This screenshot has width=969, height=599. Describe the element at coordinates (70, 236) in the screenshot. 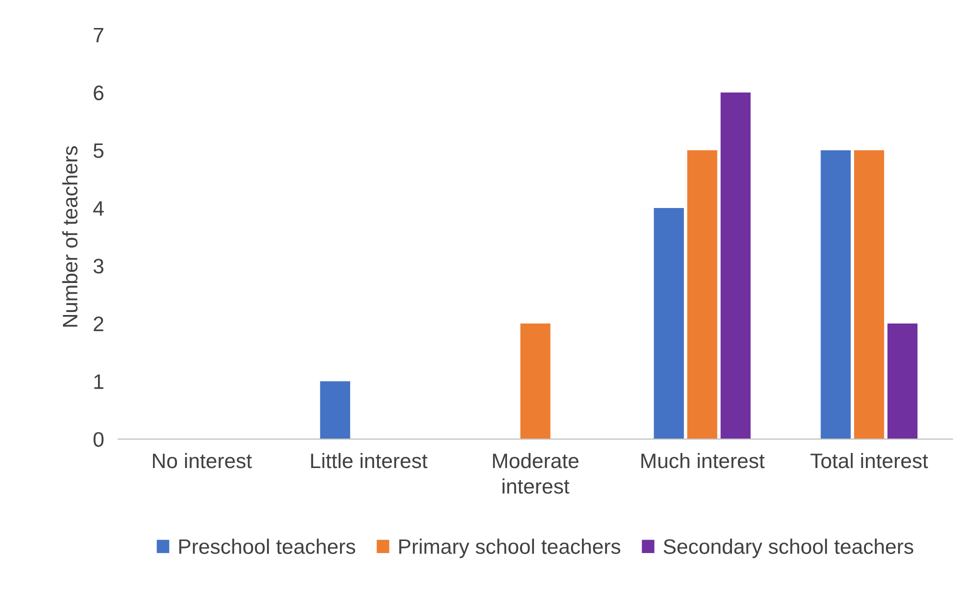

I see `y-axis-title: Number of teachers` at that location.